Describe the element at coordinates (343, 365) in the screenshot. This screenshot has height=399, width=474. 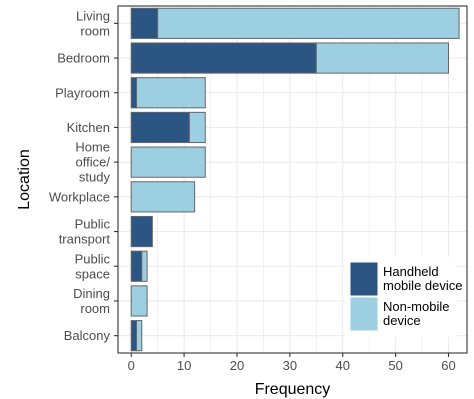
I see `x-tick-label: 40` at that location.